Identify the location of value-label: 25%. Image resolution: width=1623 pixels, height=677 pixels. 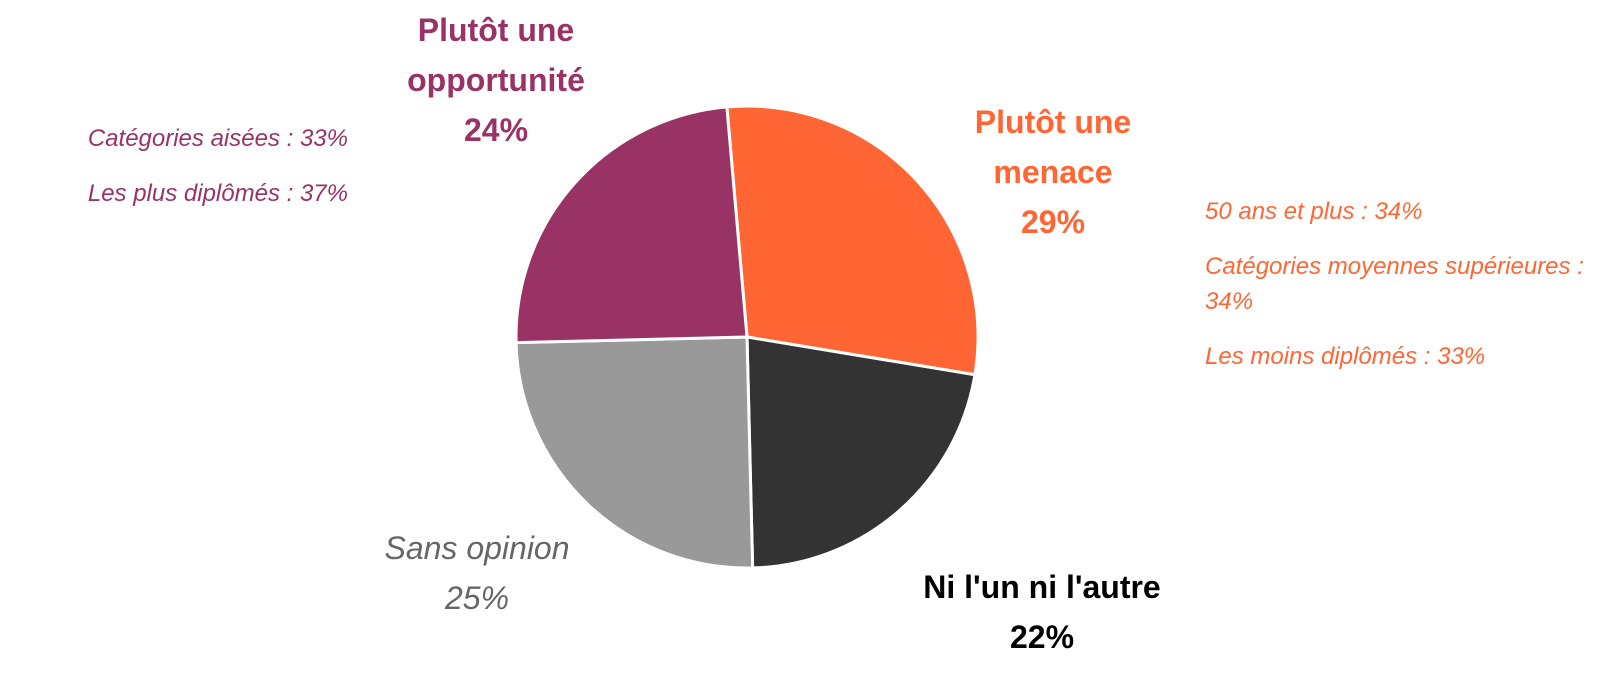
(477, 598).